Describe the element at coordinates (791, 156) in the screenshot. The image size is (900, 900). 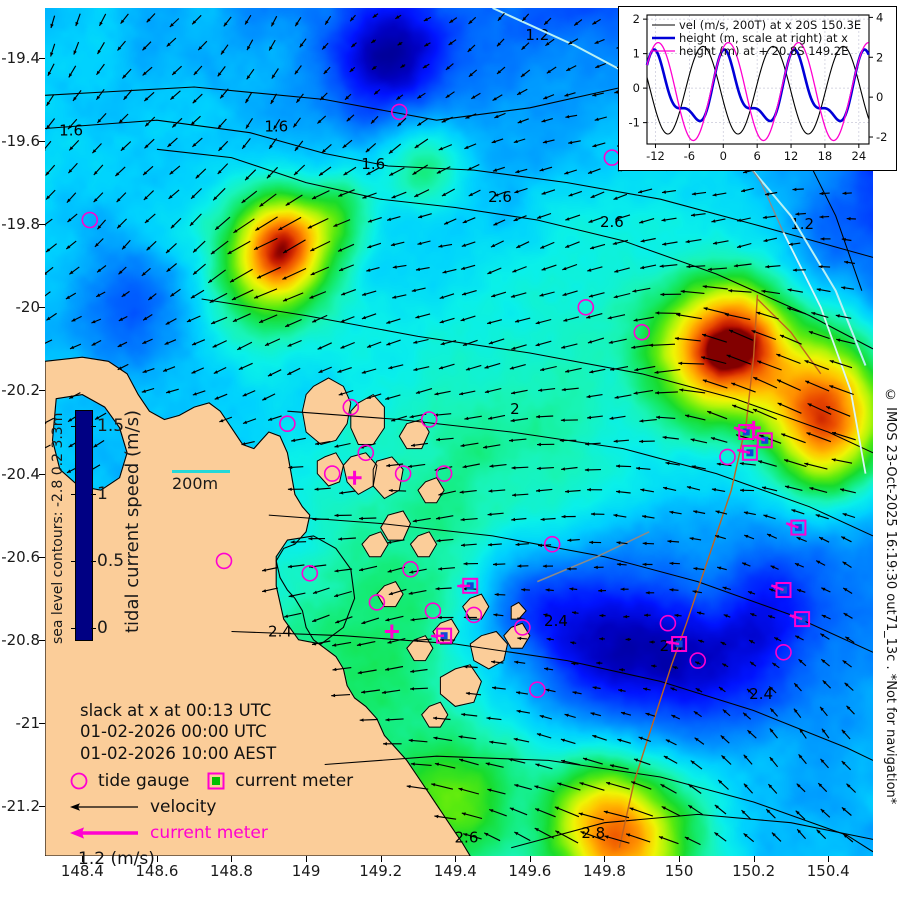
I see `inset-xtick-label: 12` at that location.